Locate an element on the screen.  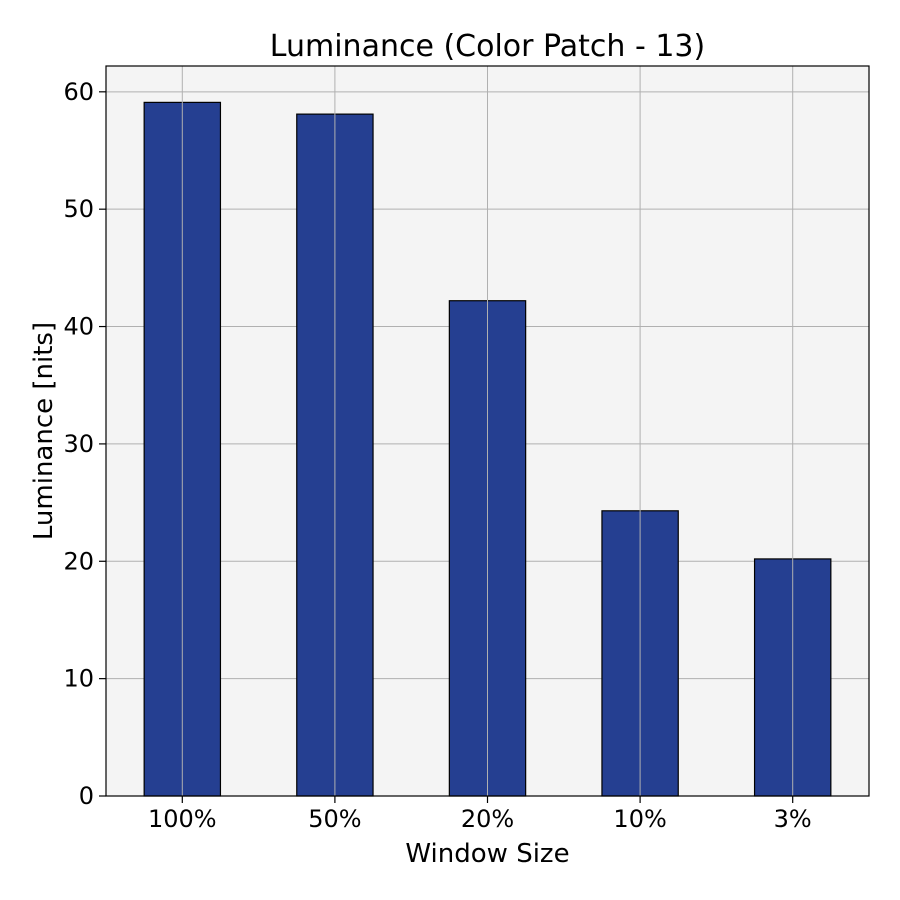
x-tick-label: 20% is located at coordinates (487, 819).